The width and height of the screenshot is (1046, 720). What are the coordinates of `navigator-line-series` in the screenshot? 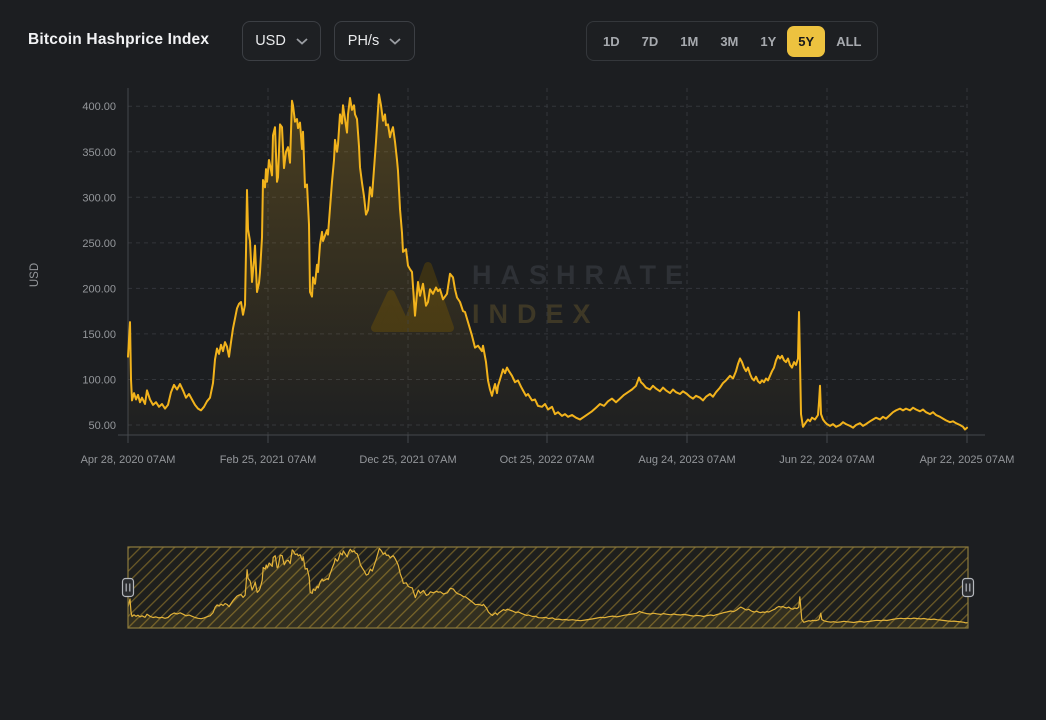 It's located at (548, 585).